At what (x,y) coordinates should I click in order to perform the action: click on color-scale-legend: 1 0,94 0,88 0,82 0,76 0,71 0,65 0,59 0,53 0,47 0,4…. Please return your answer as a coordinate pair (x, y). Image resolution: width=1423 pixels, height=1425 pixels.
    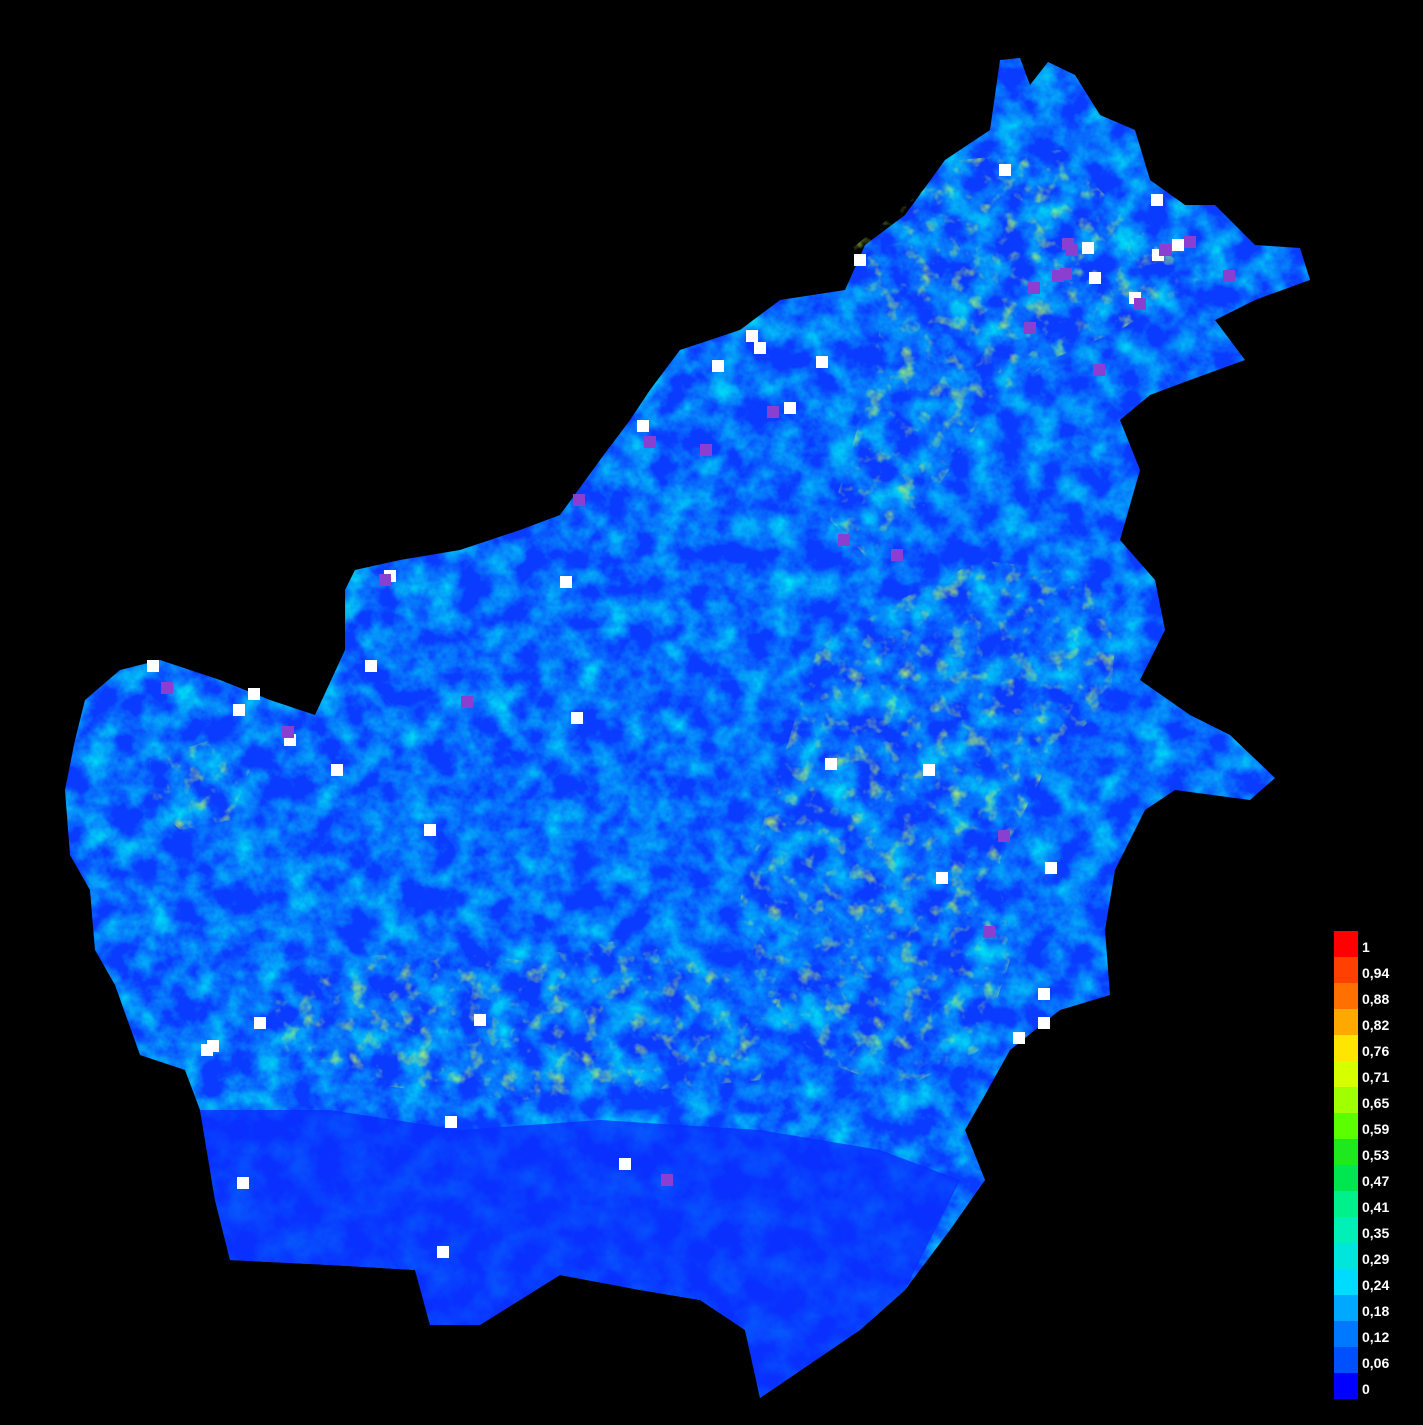
    Looking at the image, I should click on (1374, 1165).